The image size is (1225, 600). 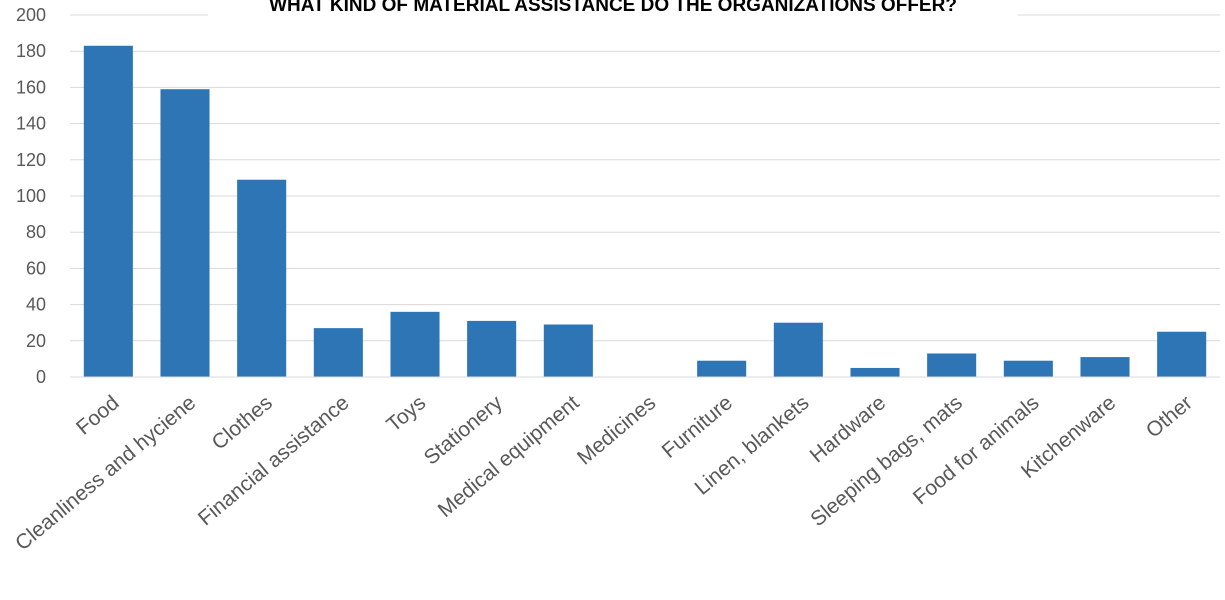 What do you see at coordinates (406, 413) in the screenshot?
I see `x-tick-label: Toys` at bounding box center [406, 413].